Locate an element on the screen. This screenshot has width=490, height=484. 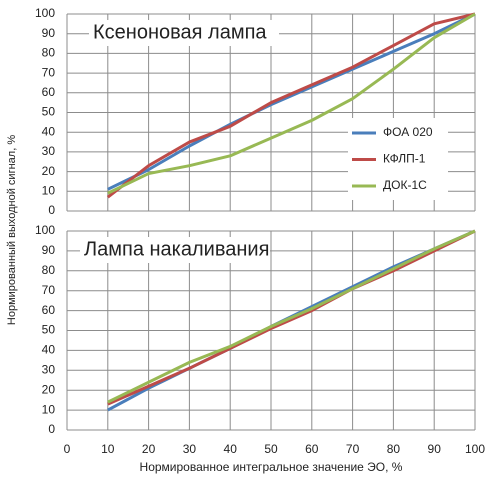
x-tick-label: 20 is located at coordinates (149, 449).